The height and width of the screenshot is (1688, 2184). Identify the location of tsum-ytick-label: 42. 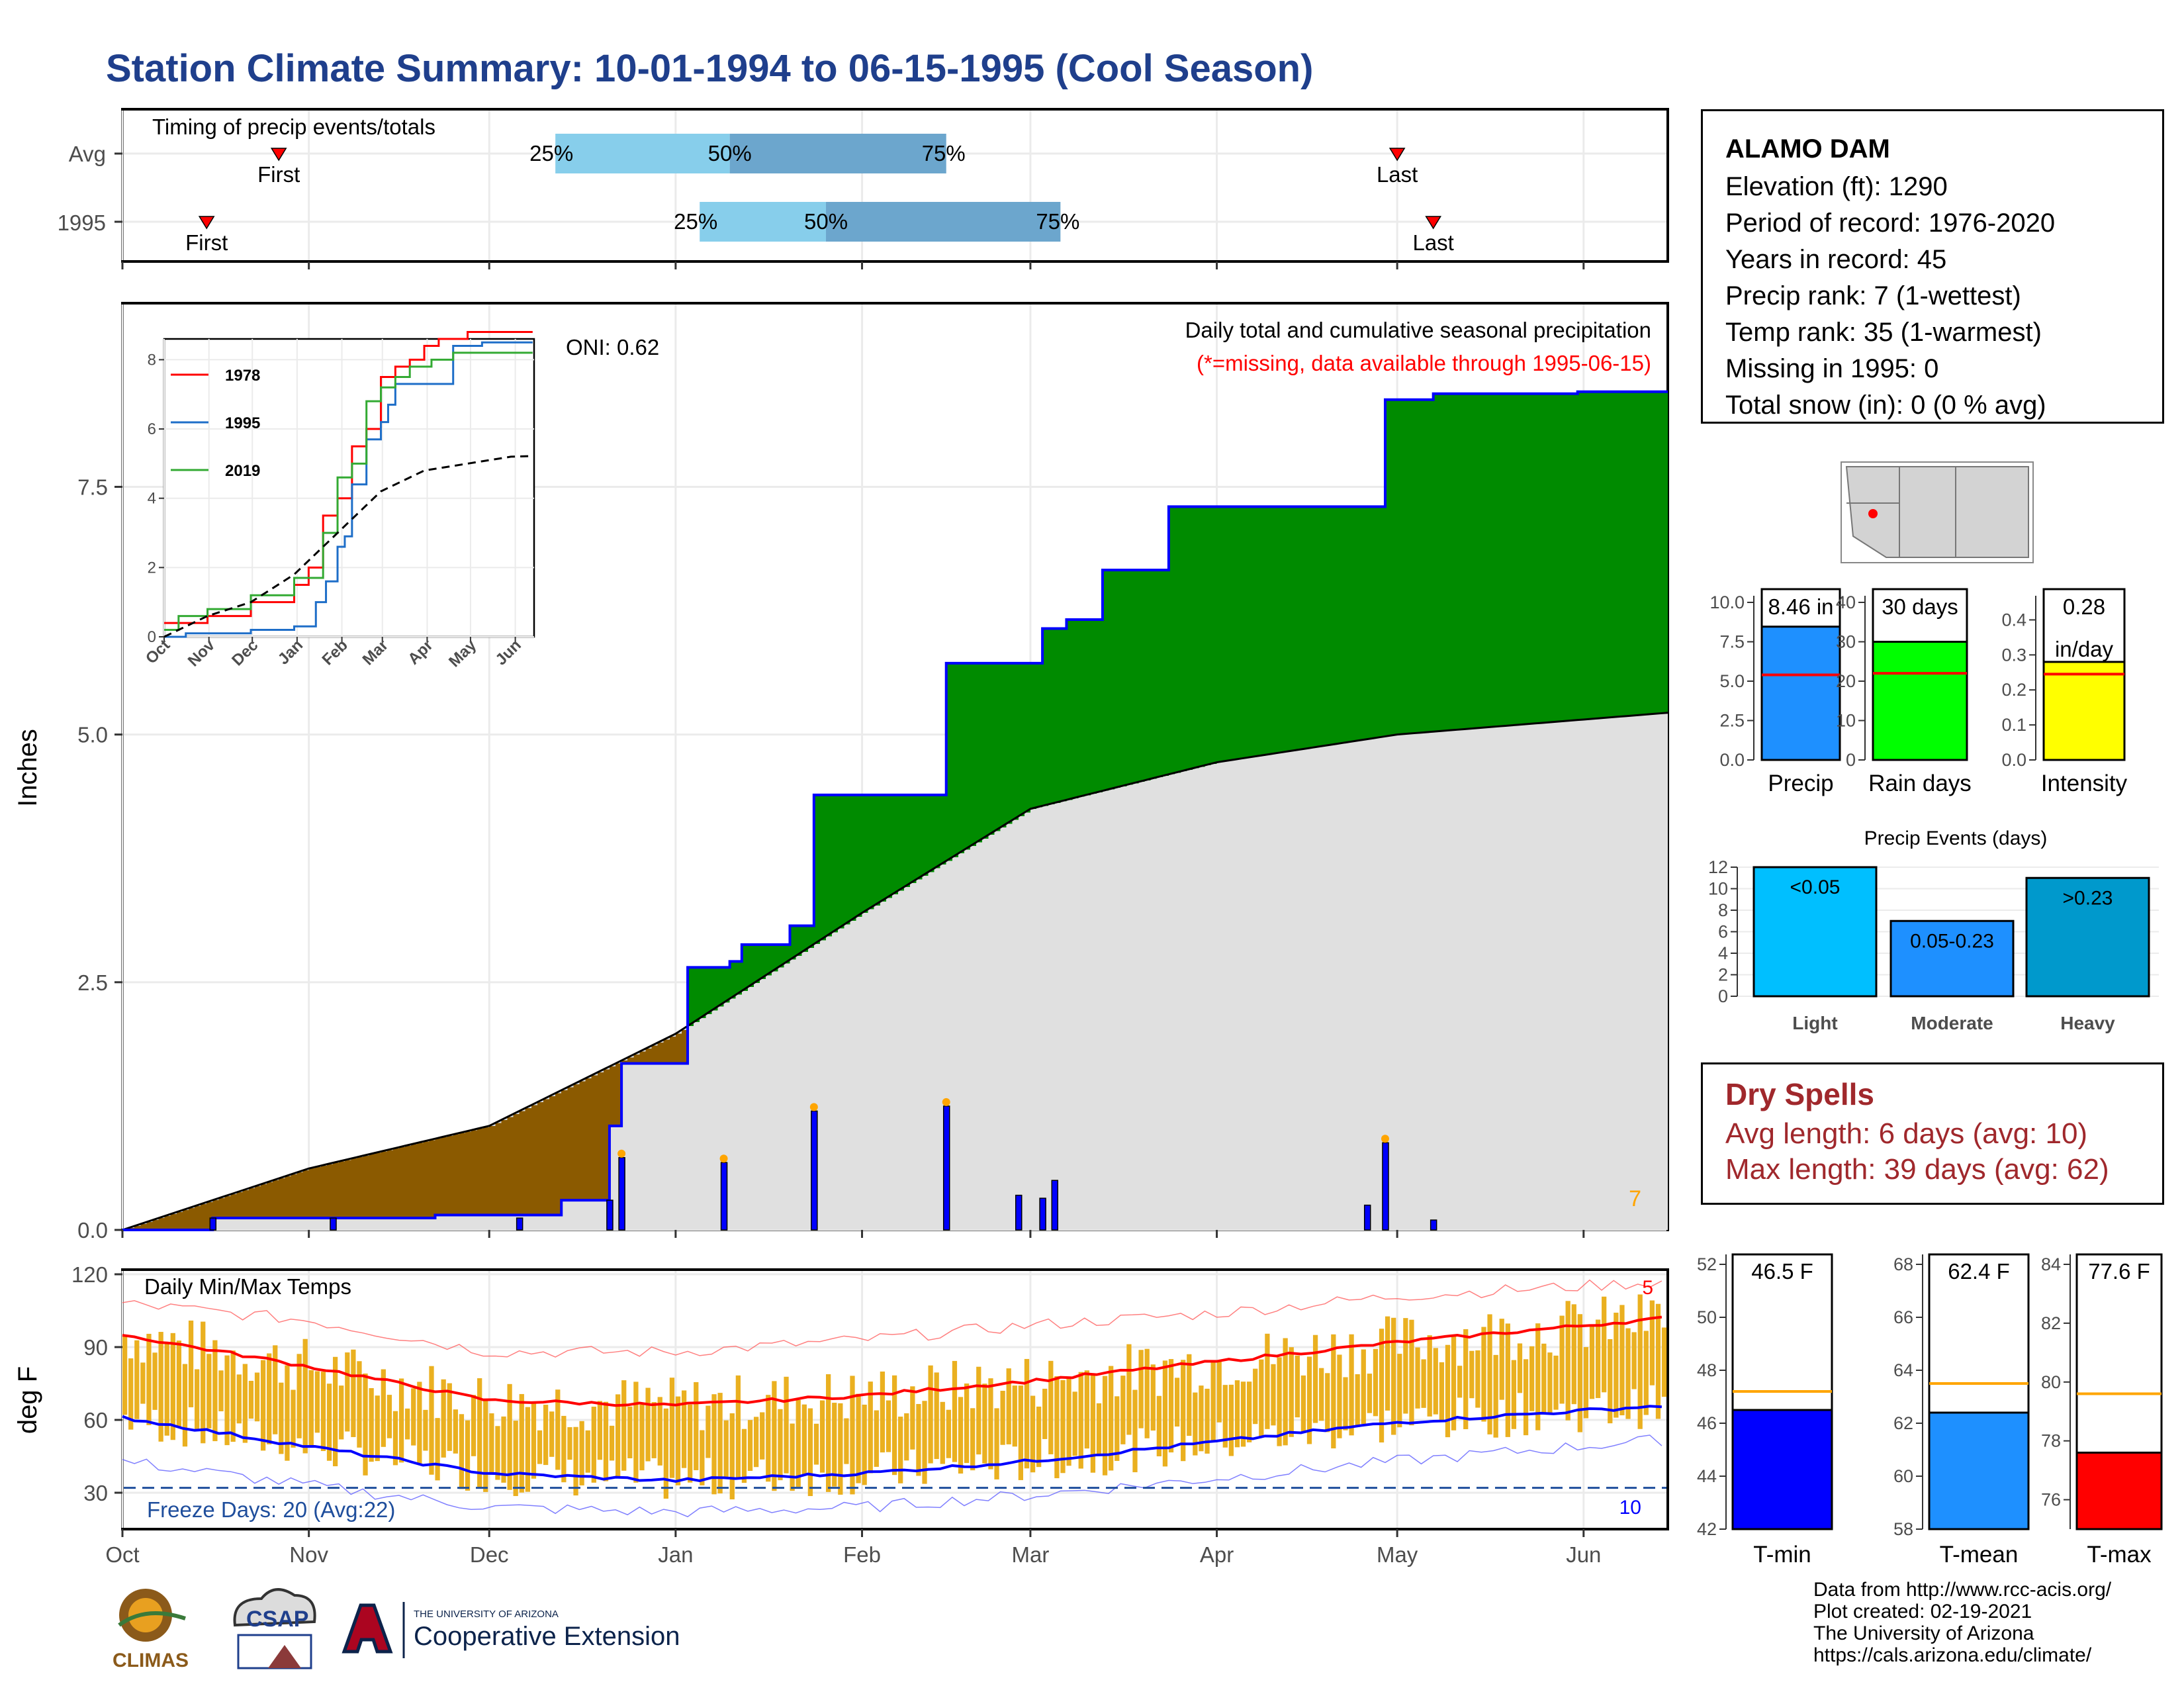
(1707, 1529).